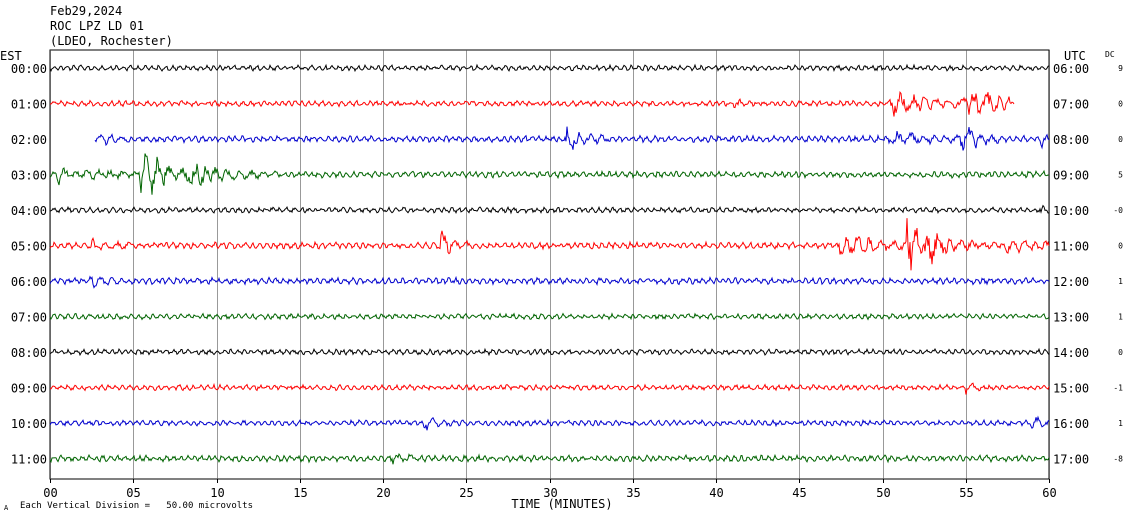 The height and width of the screenshot is (519, 1130). Describe the element at coordinates (300, 493) in the screenshot. I see `x-tick-label: 15` at that location.